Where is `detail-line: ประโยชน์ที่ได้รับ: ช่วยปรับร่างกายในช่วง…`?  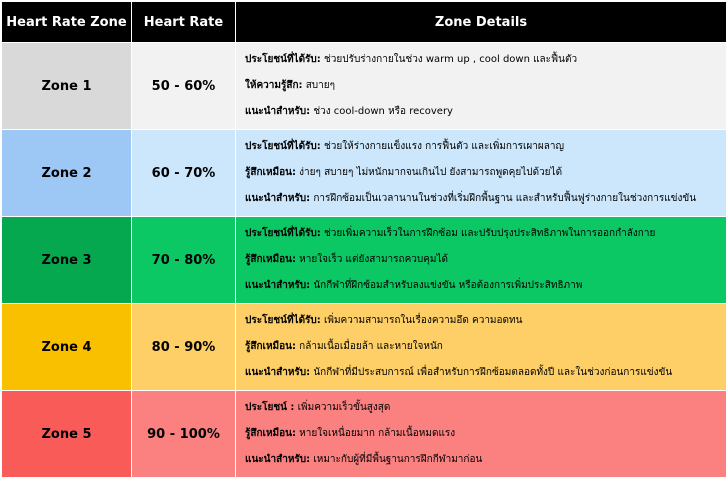
detail-line: ประโยชน์ที่ได้รับ: ช่วยปรับร่างกายในช่วง… is located at coordinates (485, 60).